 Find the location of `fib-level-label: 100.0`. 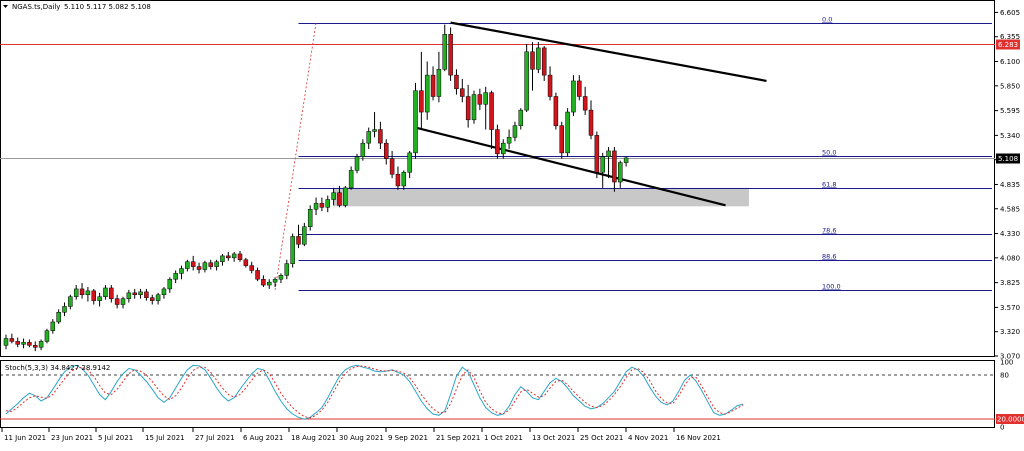

fib-level-label: 100.0 is located at coordinates (831, 287).